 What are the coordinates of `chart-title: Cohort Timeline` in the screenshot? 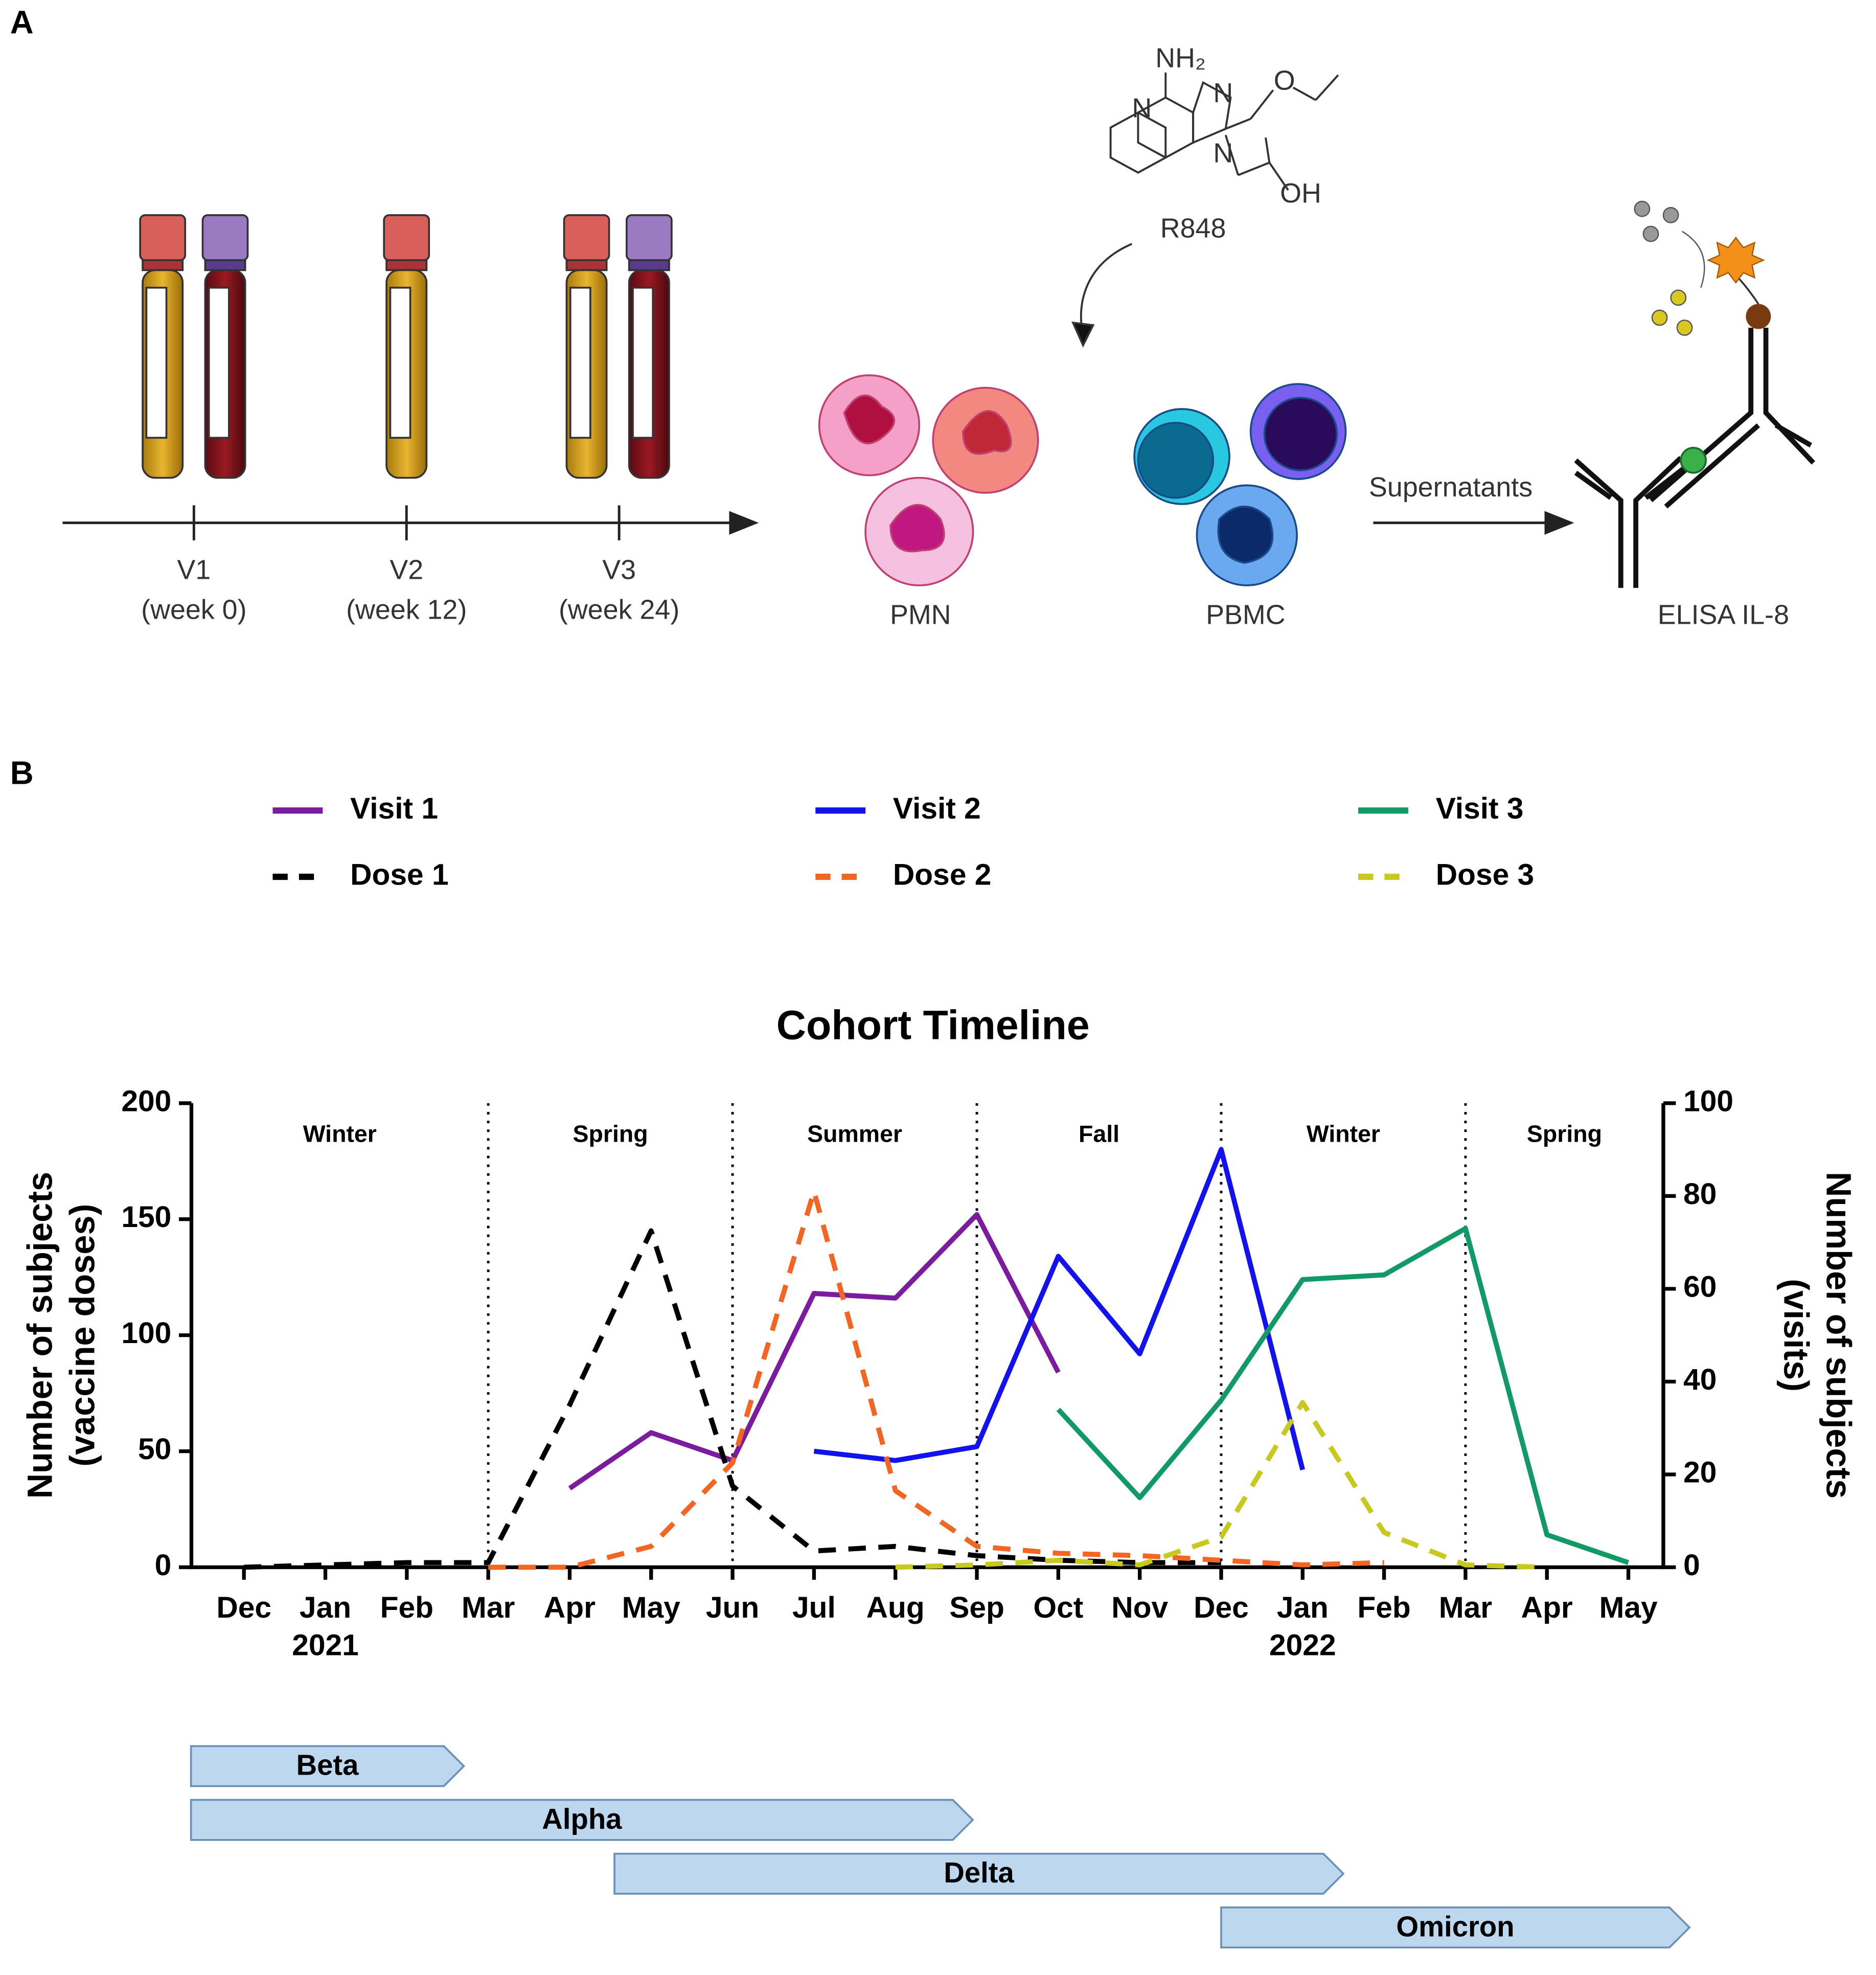 It's located at (933, 1025).